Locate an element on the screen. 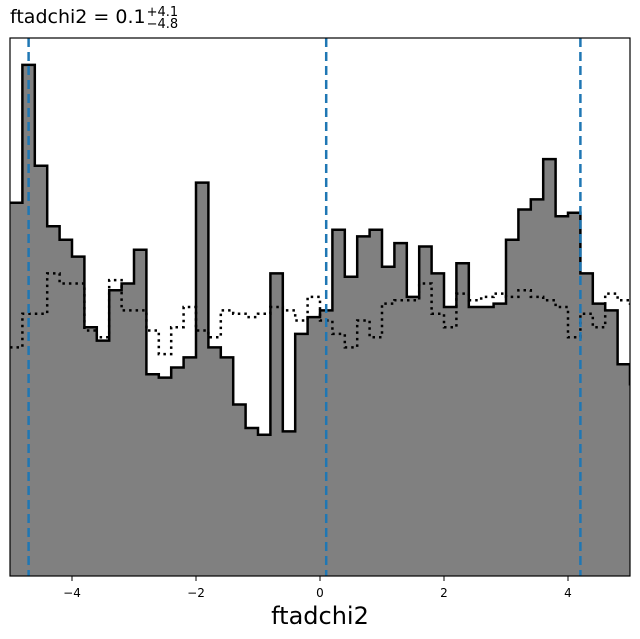 Image resolution: width=640 pixels, height=639 pixels. chart-title-main: ftadchi2 = 0.1 is located at coordinates (78, 17).